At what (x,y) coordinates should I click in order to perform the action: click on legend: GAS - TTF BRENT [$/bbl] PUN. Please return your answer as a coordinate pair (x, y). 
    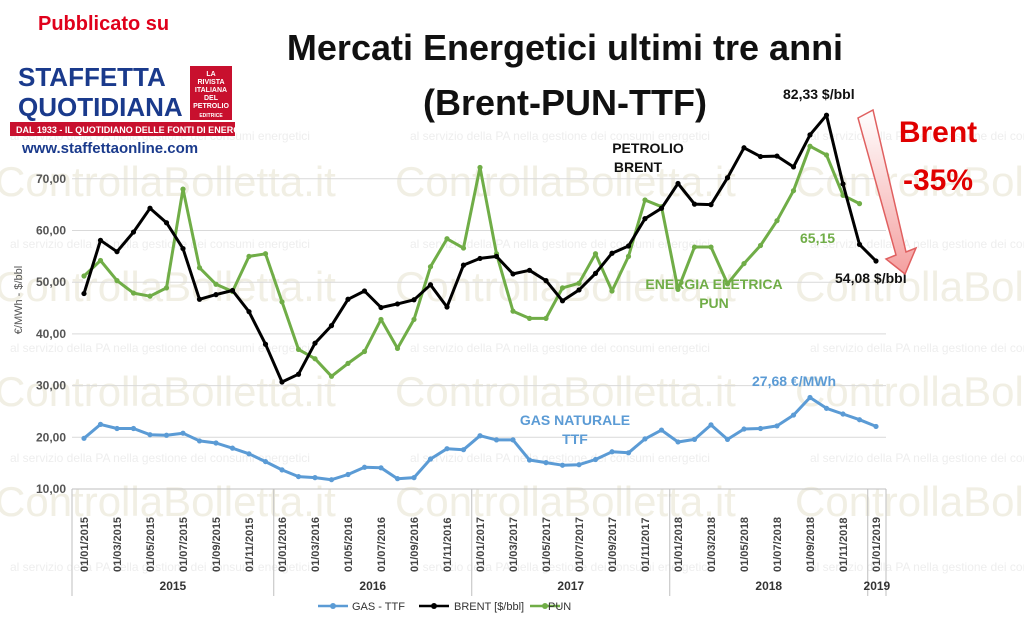
    Looking at the image, I should click on (444, 607).